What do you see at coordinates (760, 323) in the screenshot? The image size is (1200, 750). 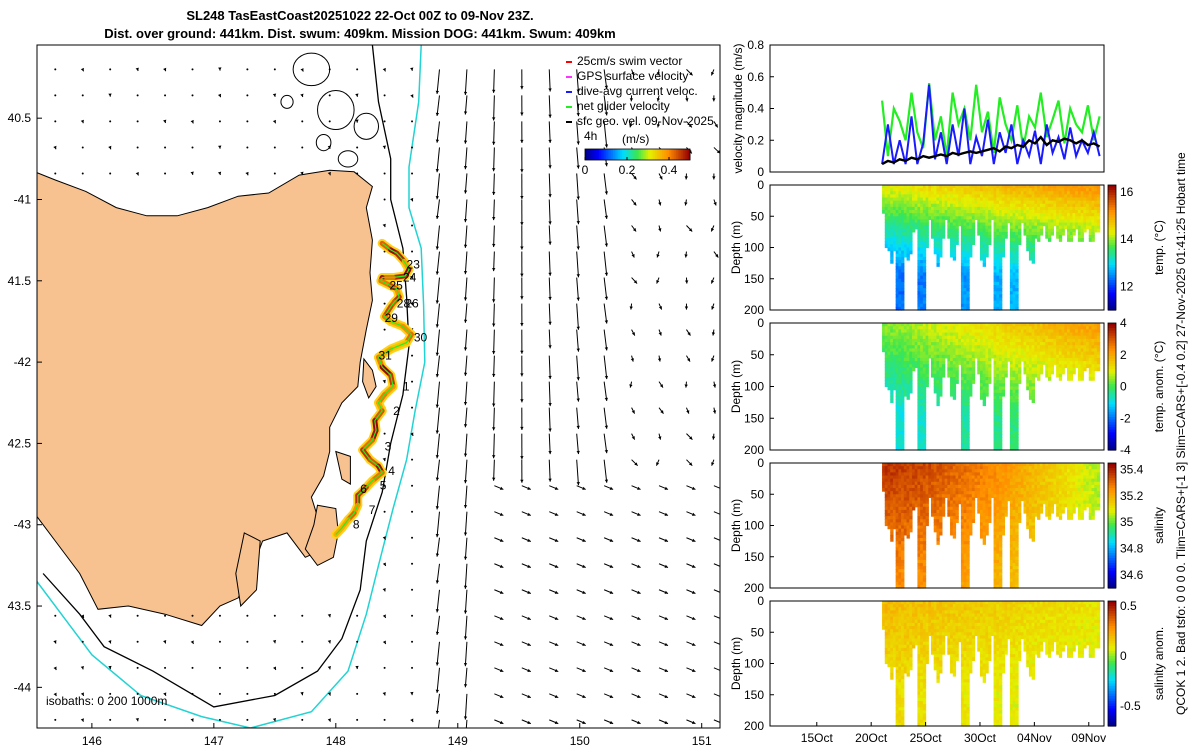 I see `heatmap-ytick-label: 0` at bounding box center [760, 323].